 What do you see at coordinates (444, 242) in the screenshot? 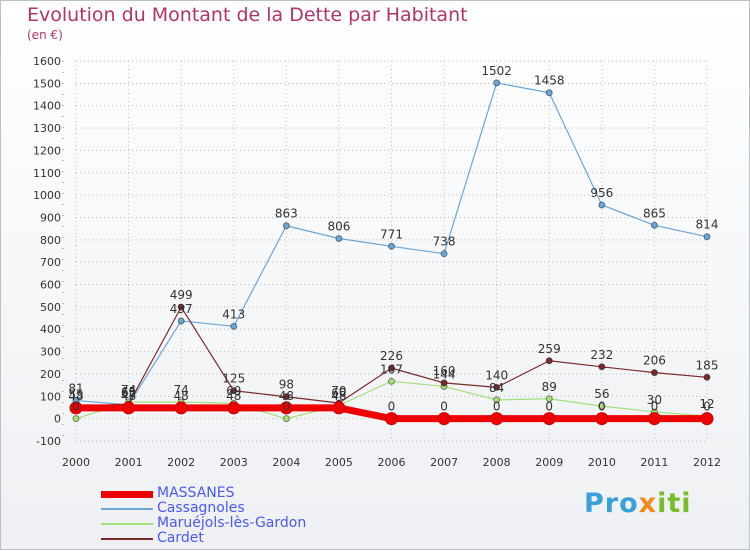
I see `data-label: 738` at bounding box center [444, 242].